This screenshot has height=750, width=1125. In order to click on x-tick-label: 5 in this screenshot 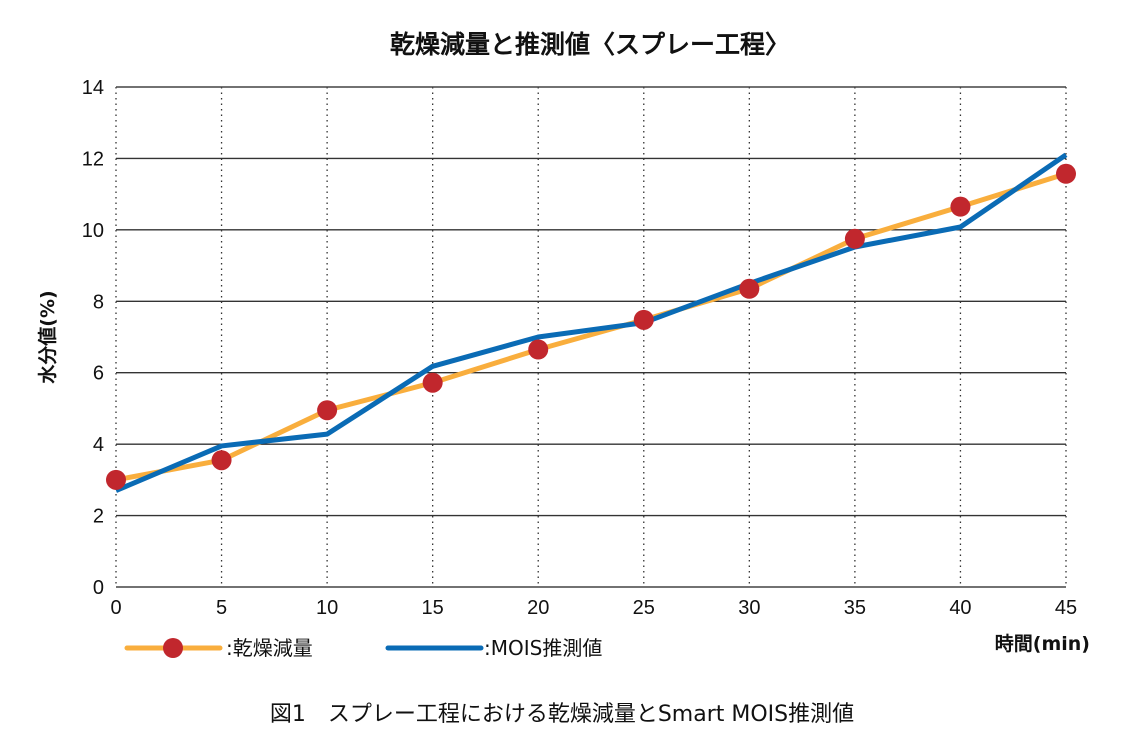, I will do `click(221, 608)`.